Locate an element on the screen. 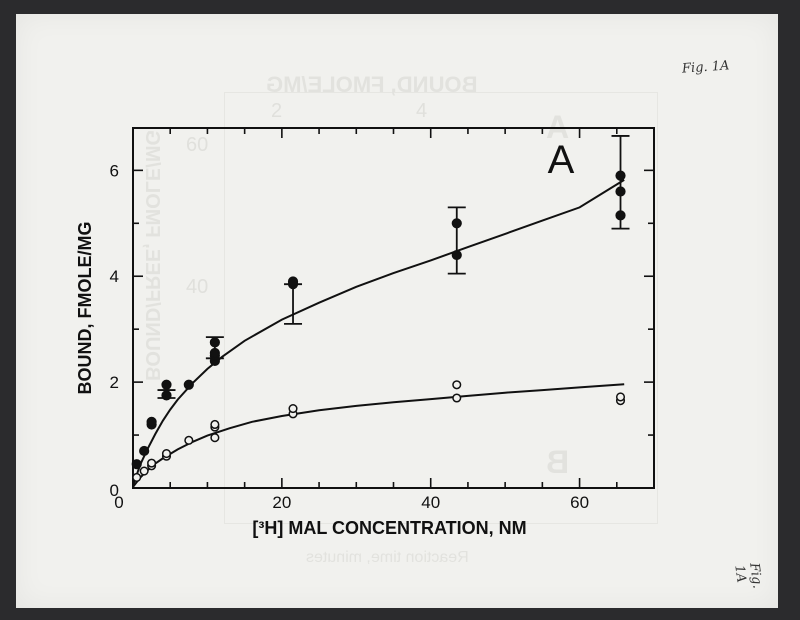  y-tick-label: 4 is located at coordinates (114, 276).